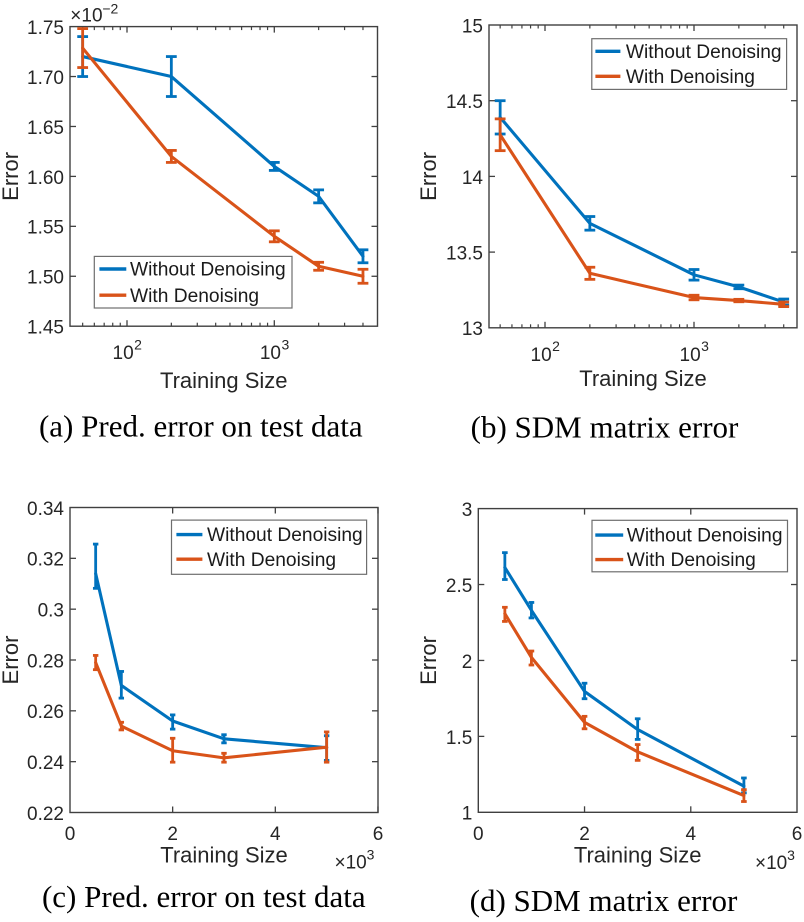 Image resolution: width=804 pixels, height=922 pixels. I want to click on svg-text: 1.45, so click(45, 328).